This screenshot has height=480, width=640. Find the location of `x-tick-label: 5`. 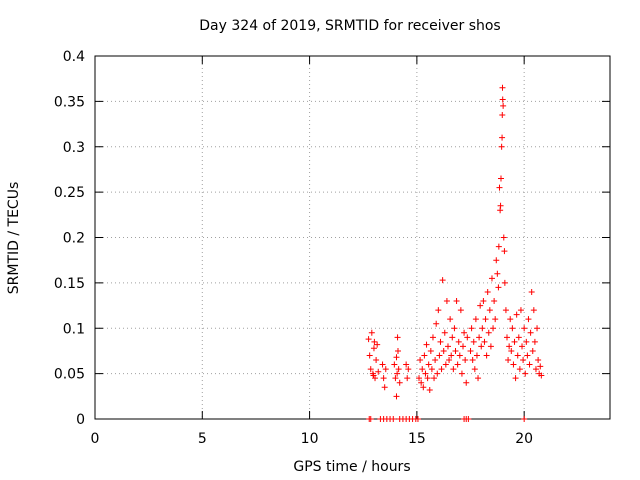

x-tick-label: 5 is located at coordinates (202, 439).